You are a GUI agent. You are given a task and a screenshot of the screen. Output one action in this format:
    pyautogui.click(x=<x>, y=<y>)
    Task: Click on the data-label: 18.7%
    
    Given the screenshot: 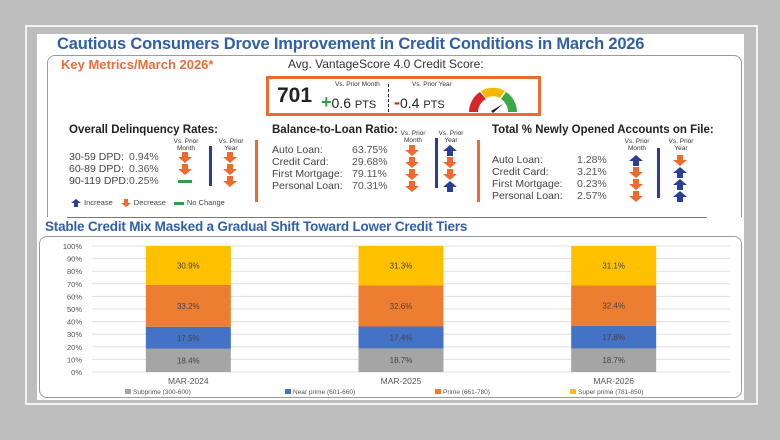 What is the action you would take?
    pyautogui.click(x=401, y=360)
    